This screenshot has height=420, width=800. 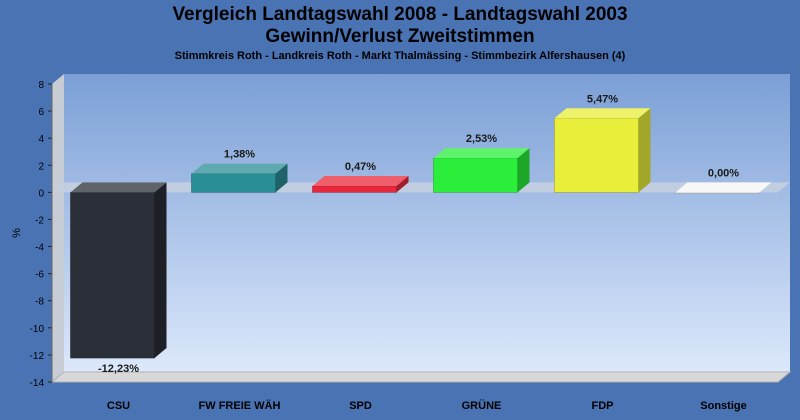 I want to click on x-tick-label: FW FREIE WÄH, so click(x=240, y=405).